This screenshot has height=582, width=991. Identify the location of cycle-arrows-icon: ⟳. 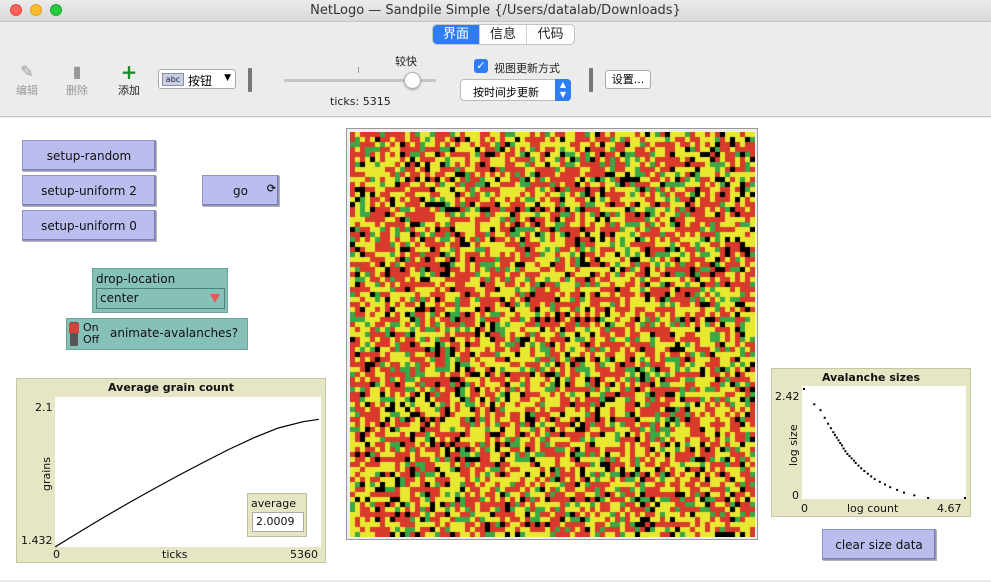
(271, 188).